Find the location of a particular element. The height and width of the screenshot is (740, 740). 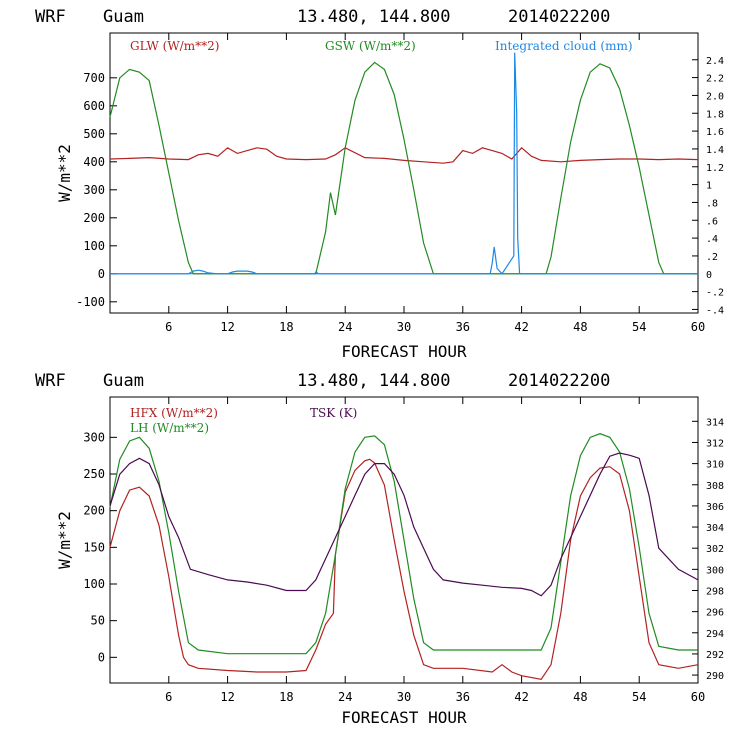

panel2-y2-tick-label: 298 is located at coordinates (715, 591).